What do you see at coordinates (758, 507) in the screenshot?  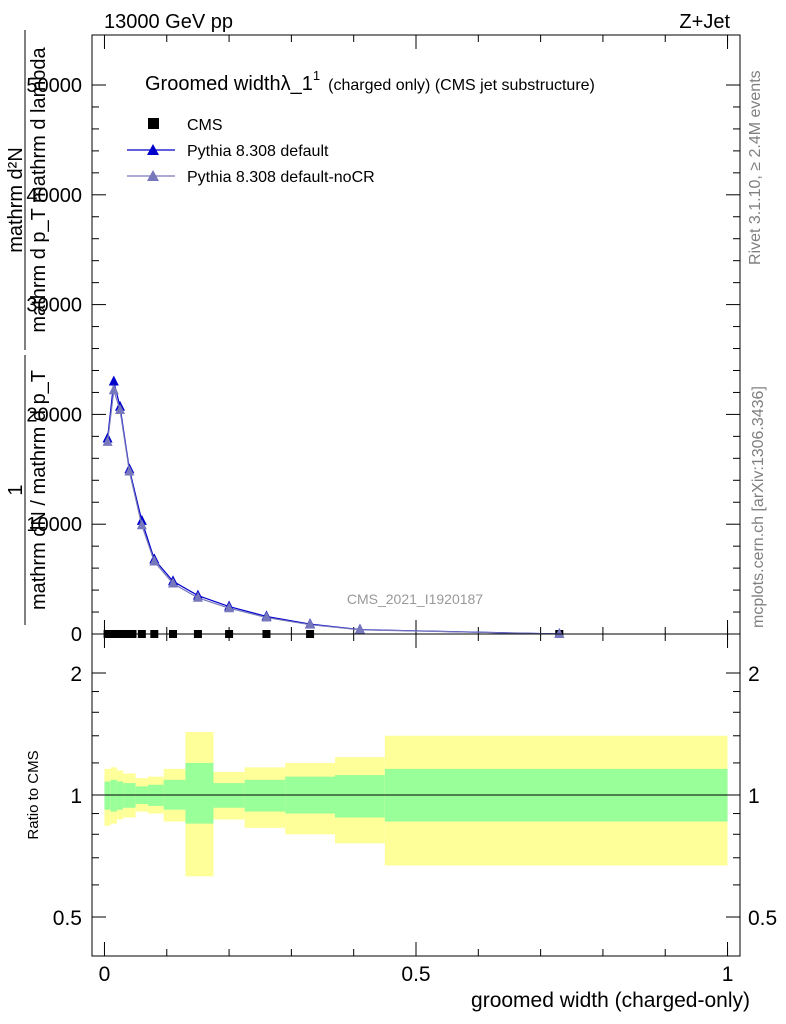 I see `mcplots-label: mcplots.cern.ch [arXiv:1306.3436]` at bounding box center [758, 507].